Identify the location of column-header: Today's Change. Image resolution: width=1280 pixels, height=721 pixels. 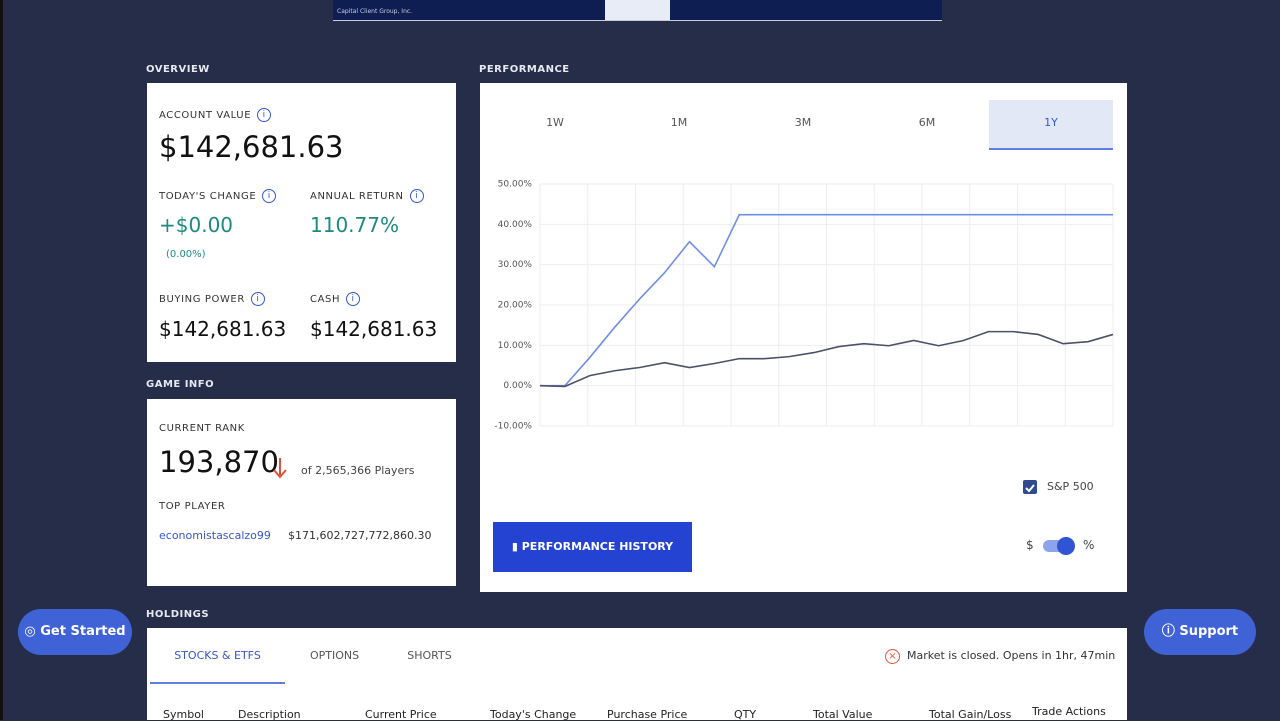
(533, 714).